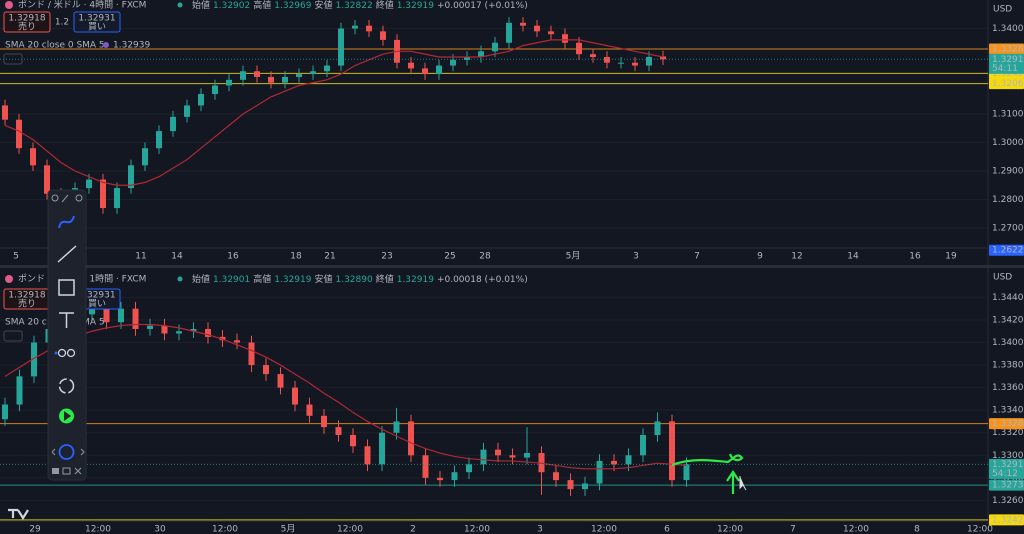 The image size is (1024, 534). Describe the element at coordinates (82, 5) in the screenshot. I see `symbol: ポンド / 米ドル · 4時間 · FXCM` at that location.